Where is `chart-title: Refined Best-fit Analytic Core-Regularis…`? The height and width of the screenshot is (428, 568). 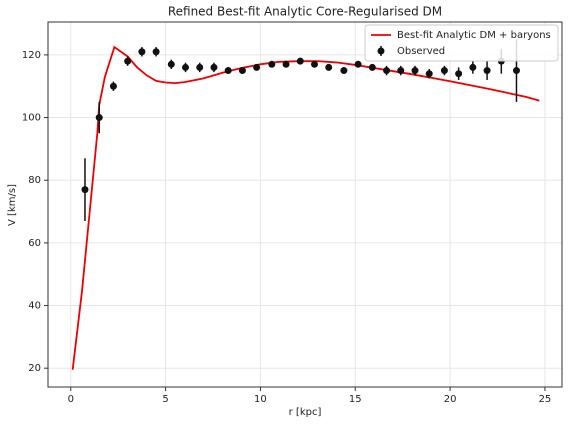
chart-title: Refined Best-fit Analytic Core-Regularis… is located at coordinates (305, 12).